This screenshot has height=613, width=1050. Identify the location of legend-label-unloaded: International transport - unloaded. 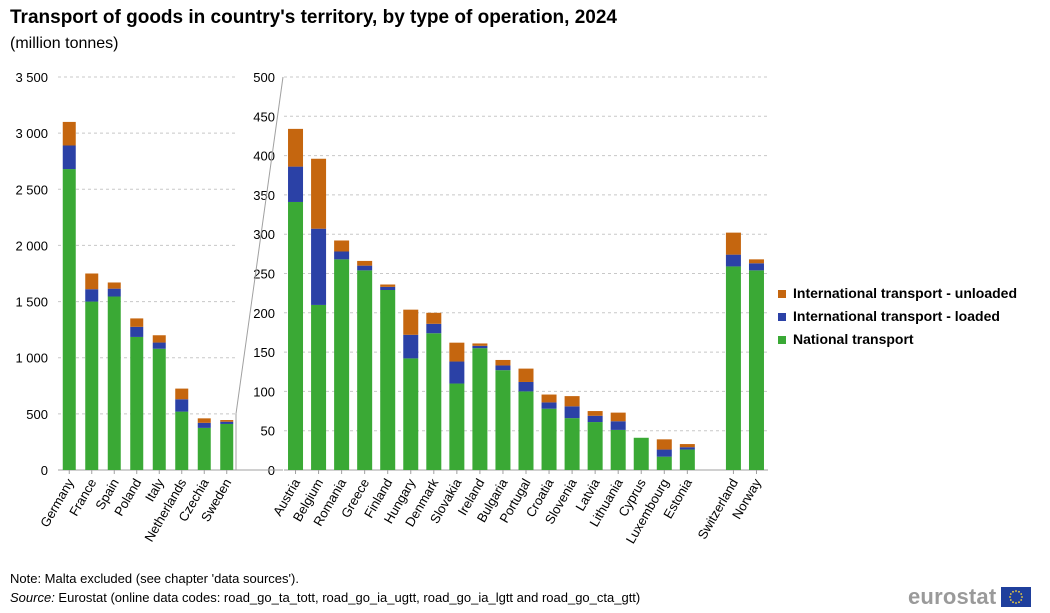
(905, 293).